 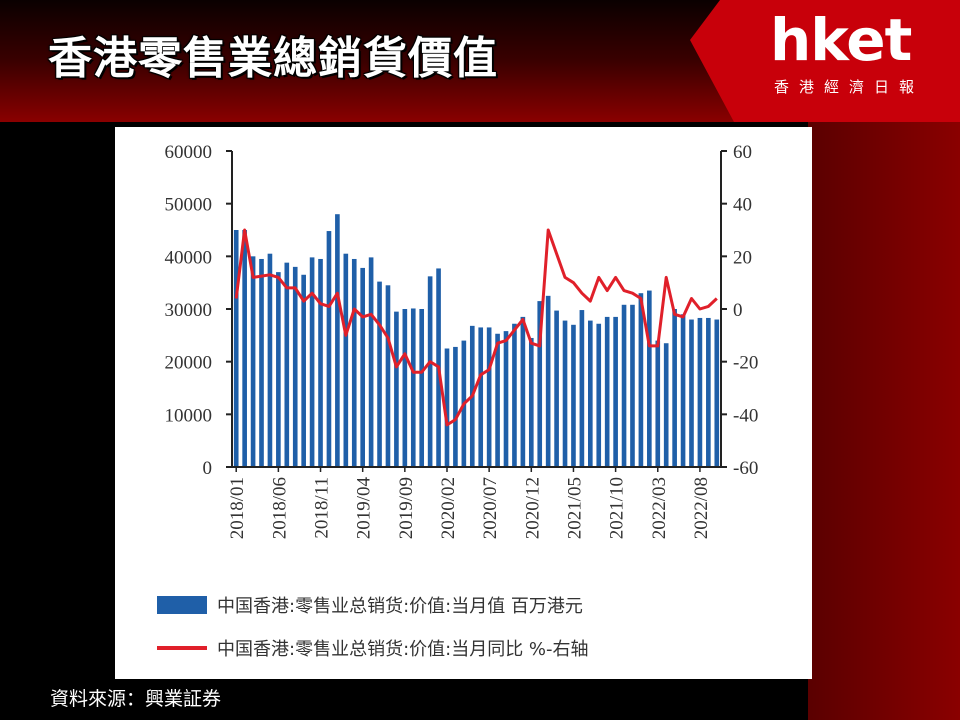 I want to click on x-tick-label: 2018/01, so click(x=237, y=508).